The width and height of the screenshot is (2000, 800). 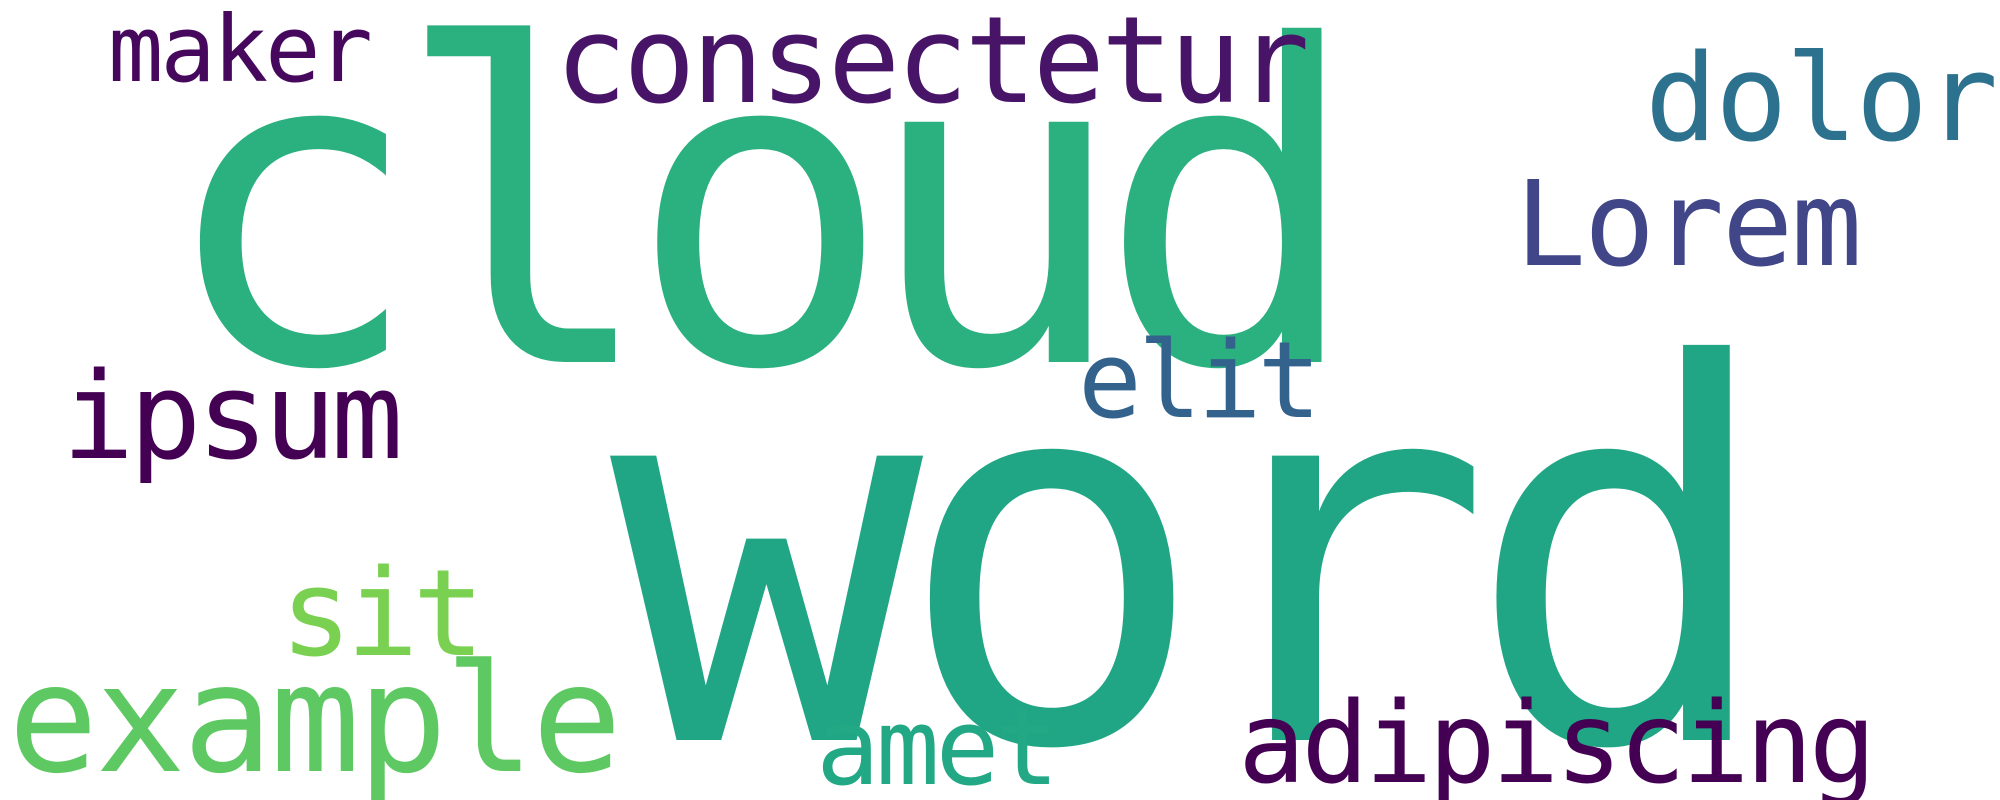 I want to click on word-lorem: Lorem, so click(x=1688, y=224).